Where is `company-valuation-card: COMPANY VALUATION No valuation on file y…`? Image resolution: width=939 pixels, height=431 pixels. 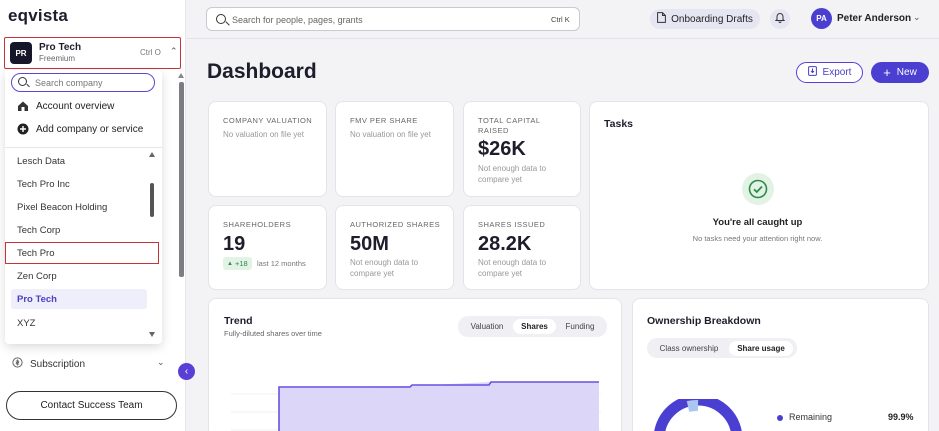
company-valuation-card: COMPANY VALUATION No valuation on file y… is located at coordinates (267, 149).